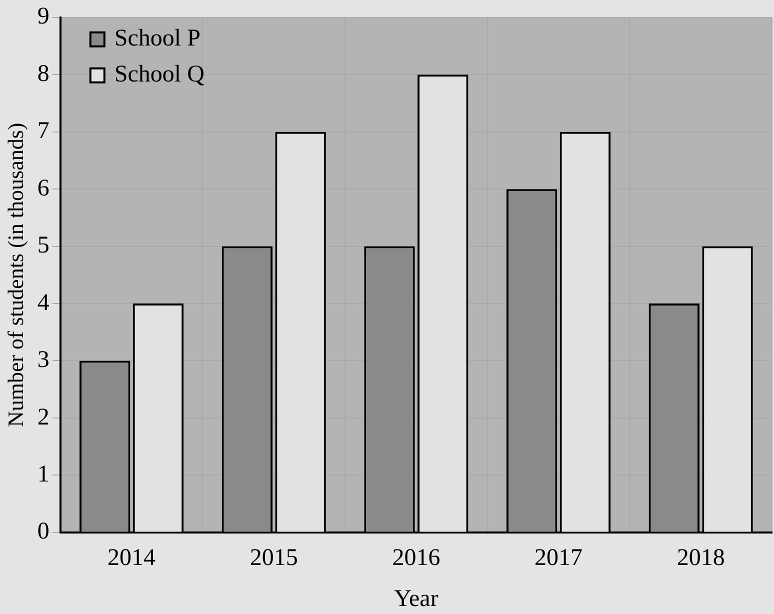  What do you see at coordinates (43, 188) in the screenshot?
I see `y-tick-label: 6` at bounding box center [43, 188].